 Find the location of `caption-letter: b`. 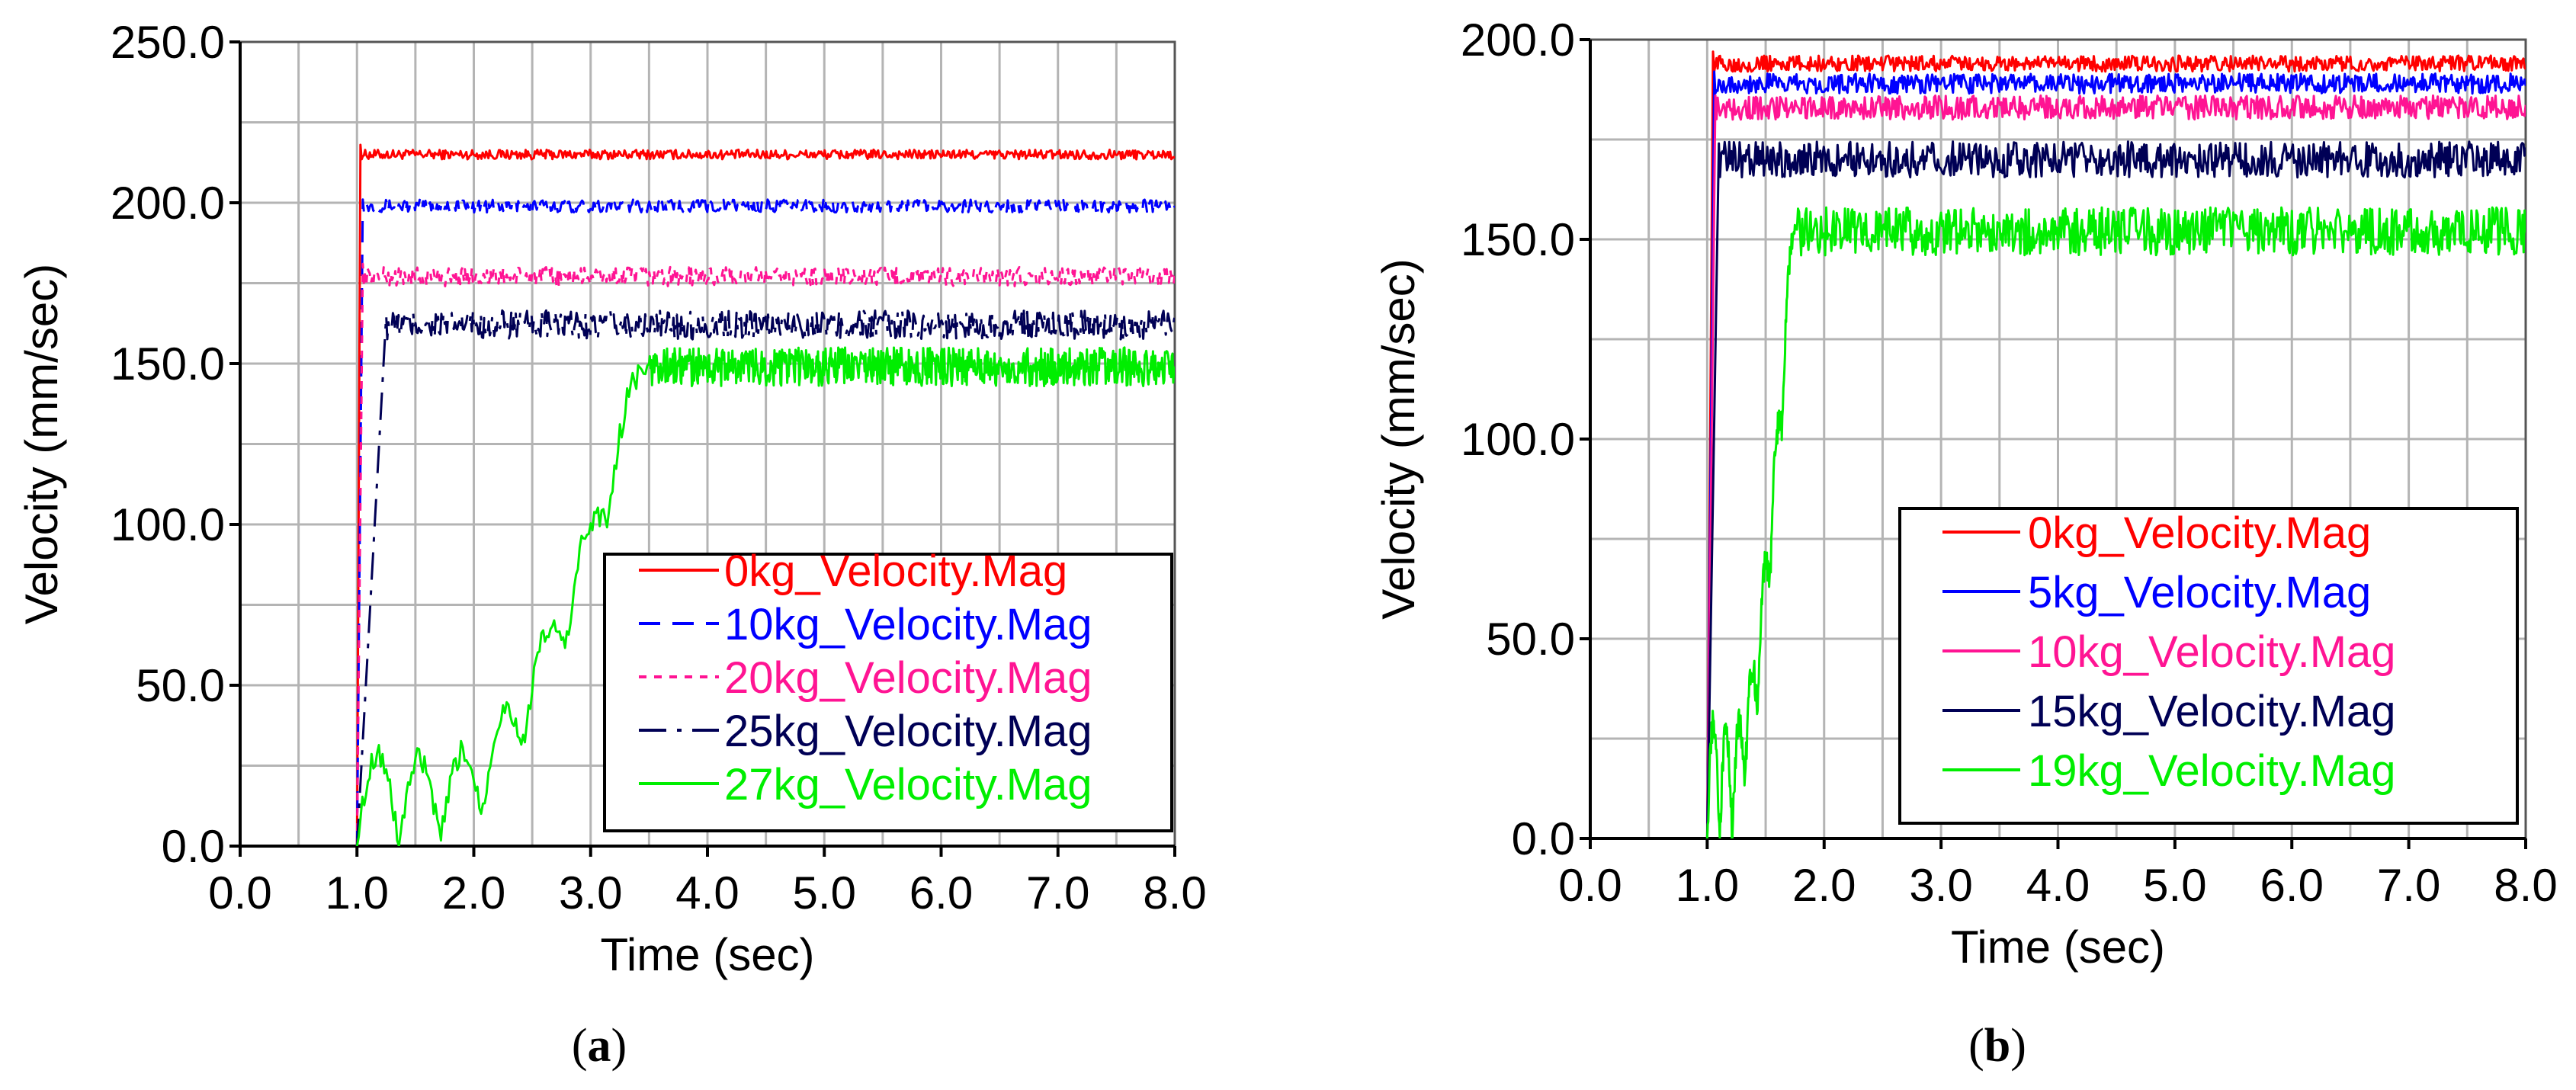

caption-letter: b is located at coordinates (1997, 1046).